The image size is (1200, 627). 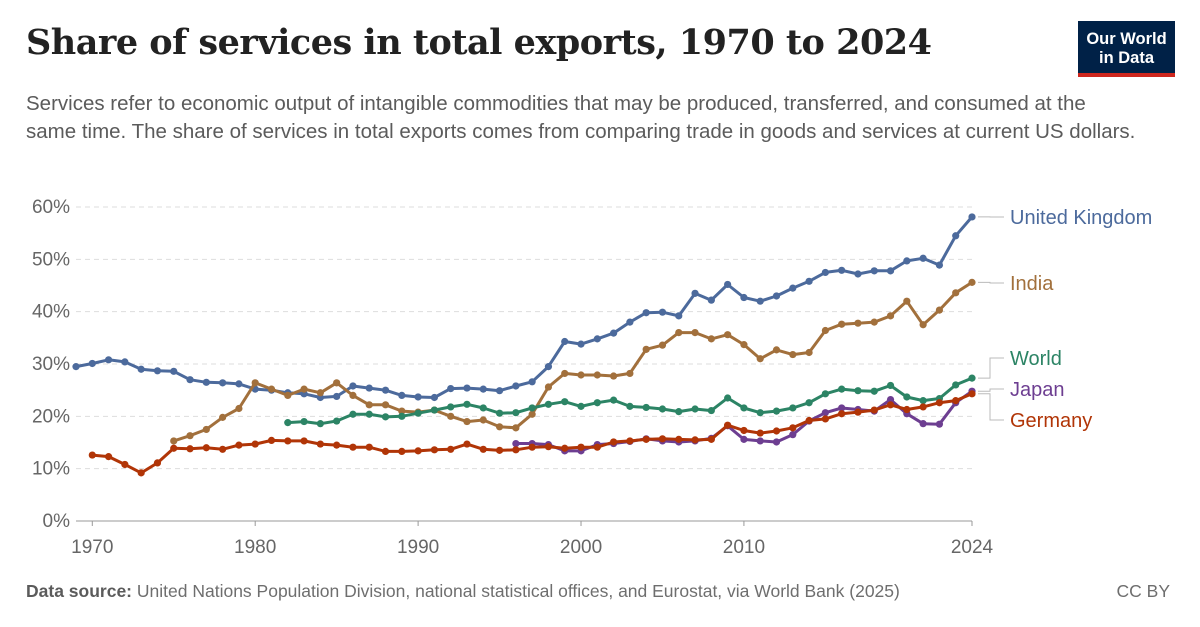 What do you see at coordinates (581, 547) in the screenshot?
I see `x-tick-label: 2000` at bounding box center [581, 547].